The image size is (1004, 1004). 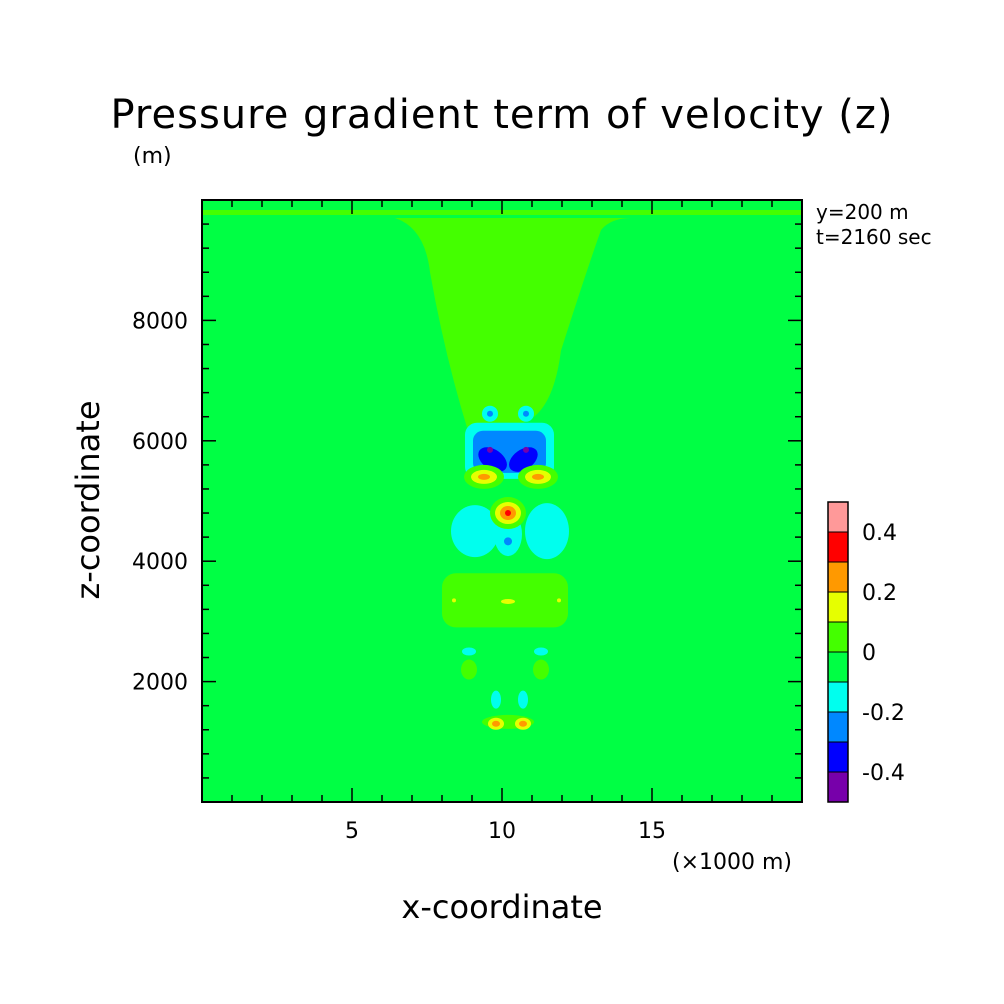 I want to click on x-tick-label: 10, so click(x=502, y=831).